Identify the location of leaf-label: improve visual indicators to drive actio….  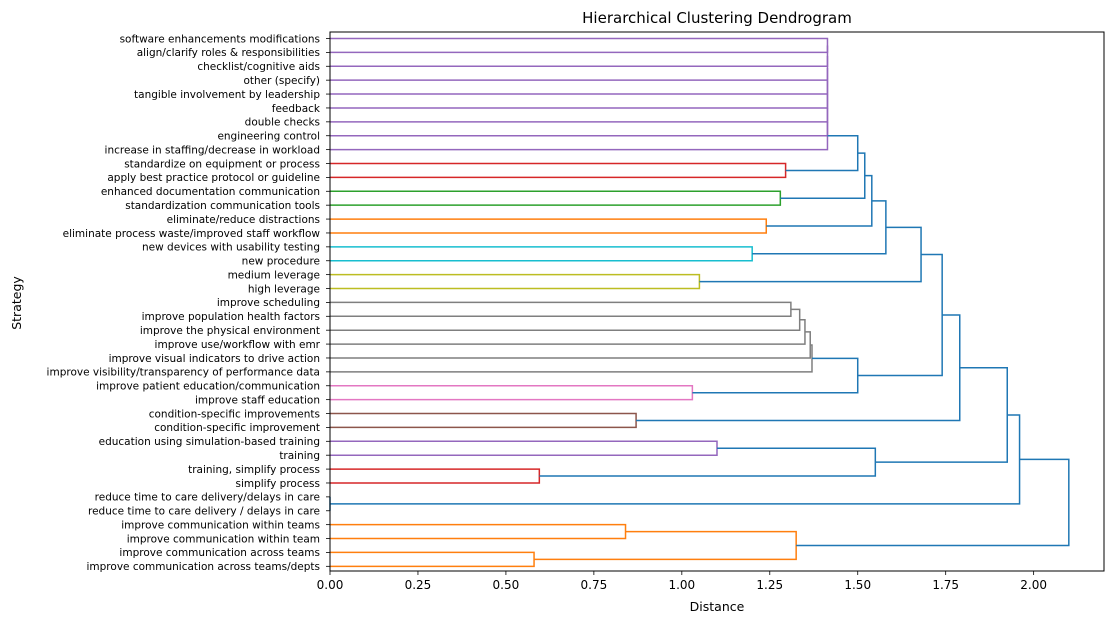
(214, 359).